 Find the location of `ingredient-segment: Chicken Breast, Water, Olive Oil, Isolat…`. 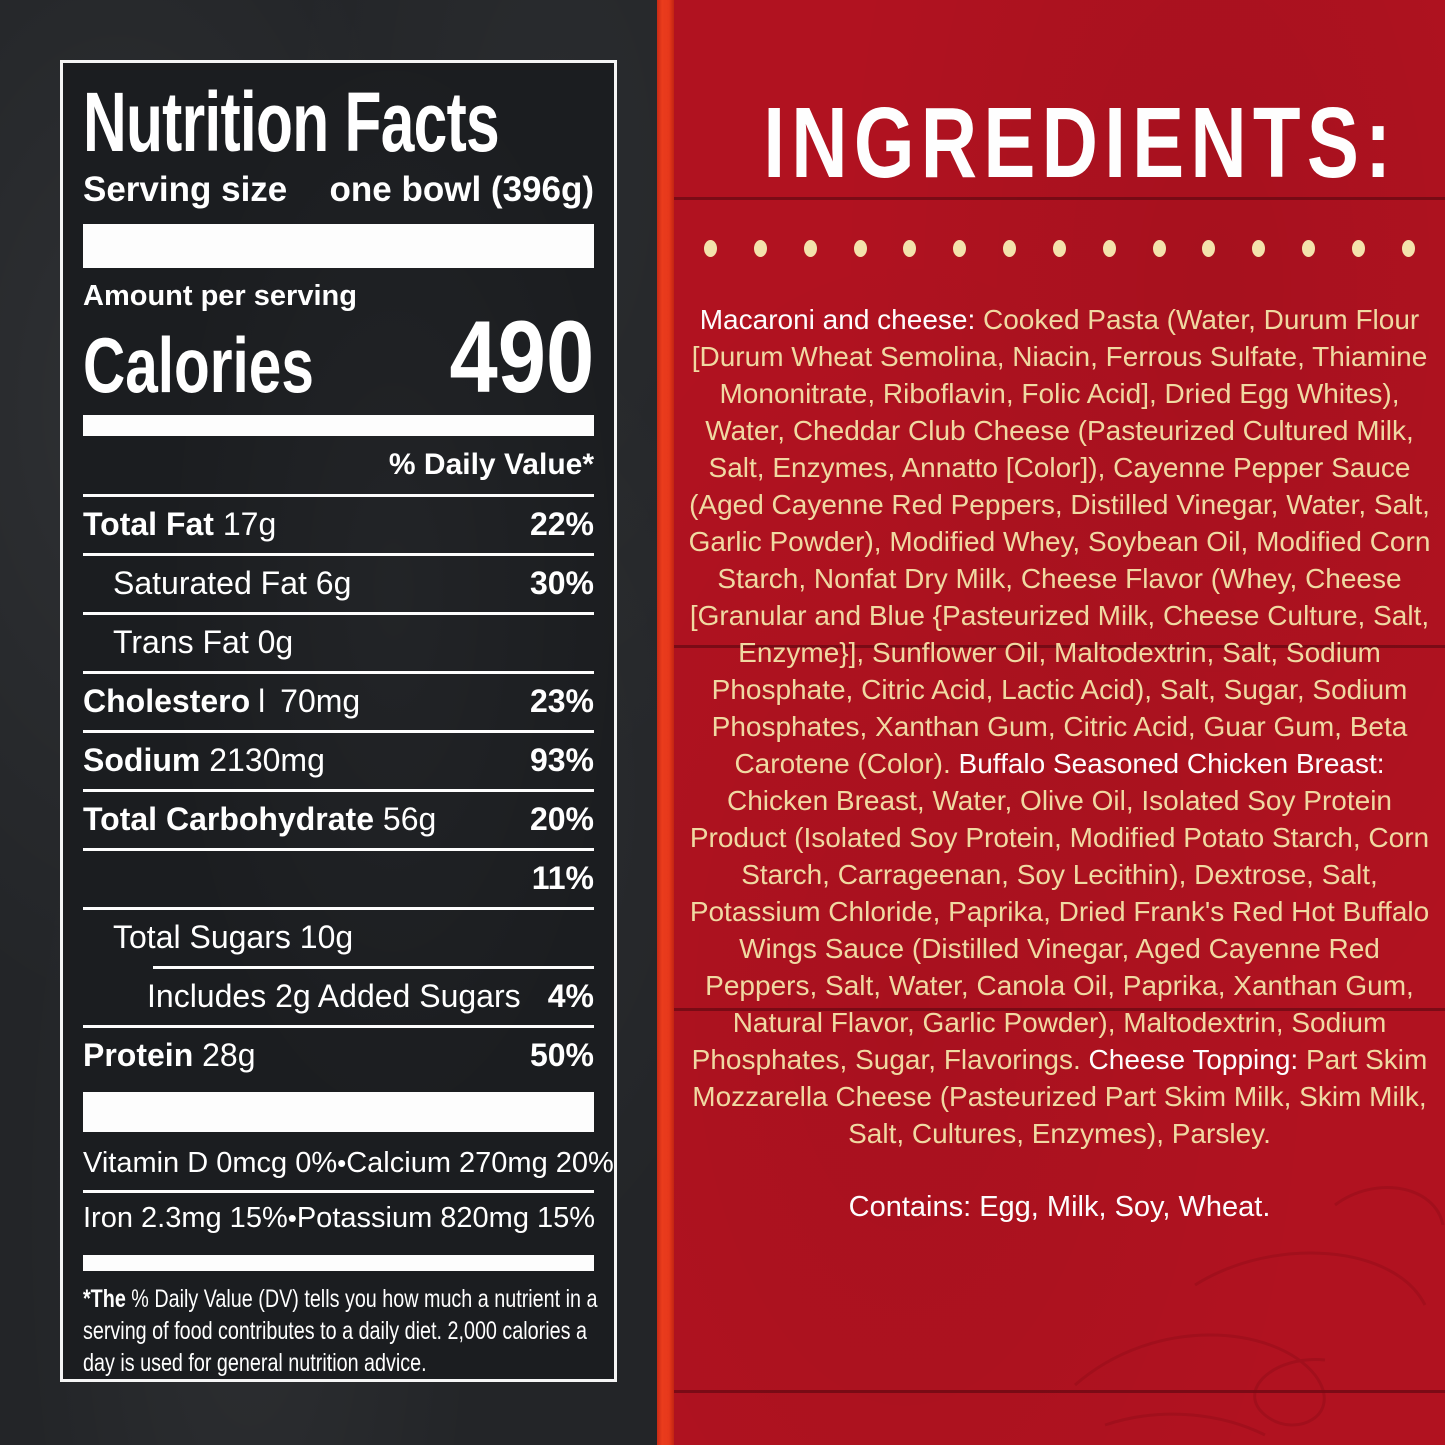

ingredient-segment: Chicken Breast, Water, Olive Oil, Isolat… is located at coordinates (1059, 930).